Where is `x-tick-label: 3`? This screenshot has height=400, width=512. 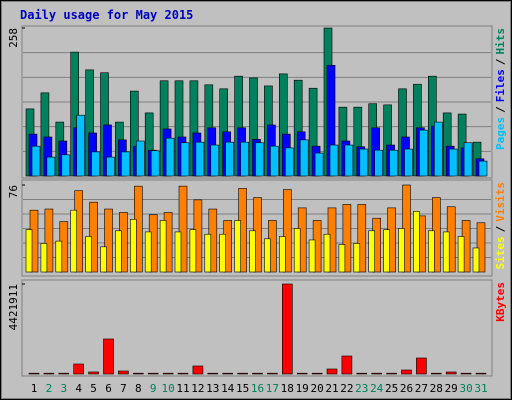 x-tick-label: 3 is located at coordinates (63, 388).